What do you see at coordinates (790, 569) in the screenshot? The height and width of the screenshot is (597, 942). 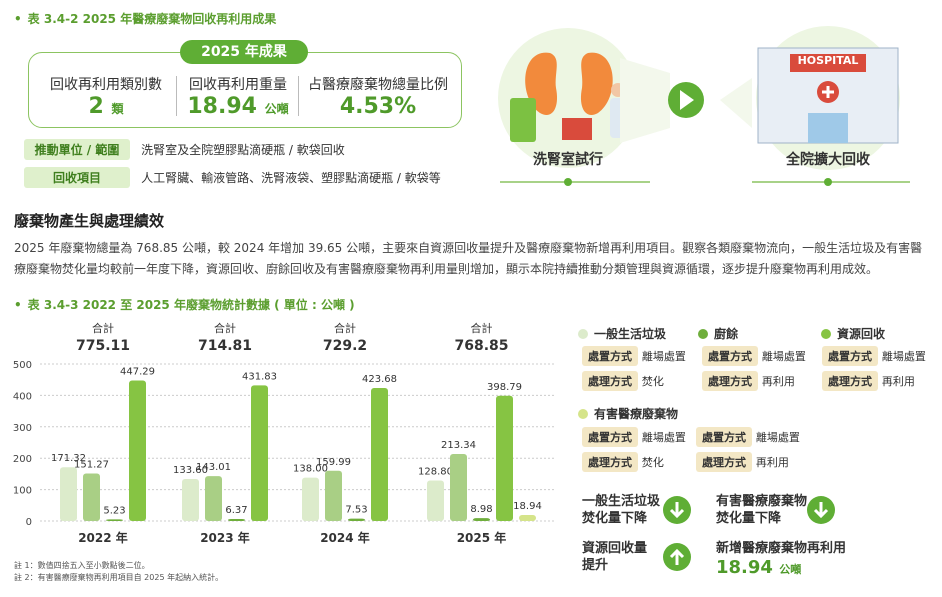 I see `indicator-unit: 公噸` at bounding box center [790, 569].